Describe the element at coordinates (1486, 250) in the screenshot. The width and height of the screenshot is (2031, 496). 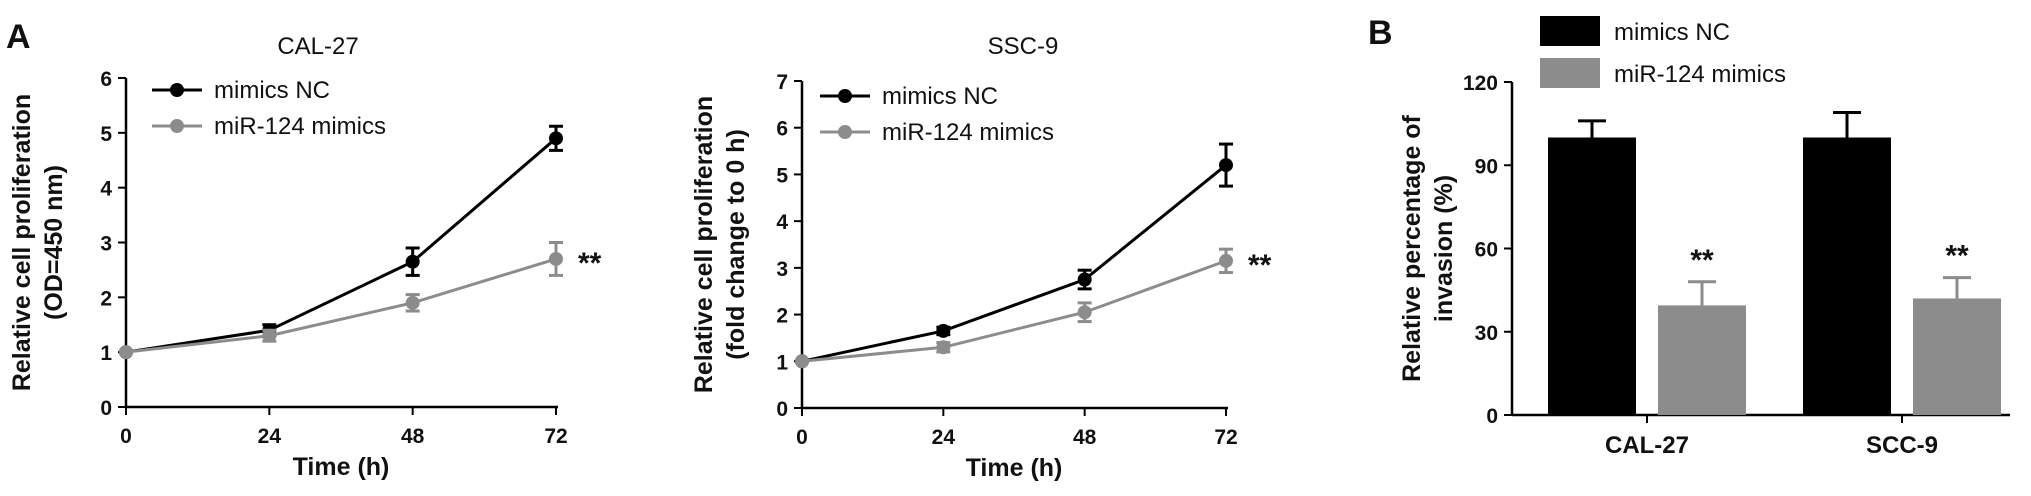
I see `y-tick-label: 60` at that location.